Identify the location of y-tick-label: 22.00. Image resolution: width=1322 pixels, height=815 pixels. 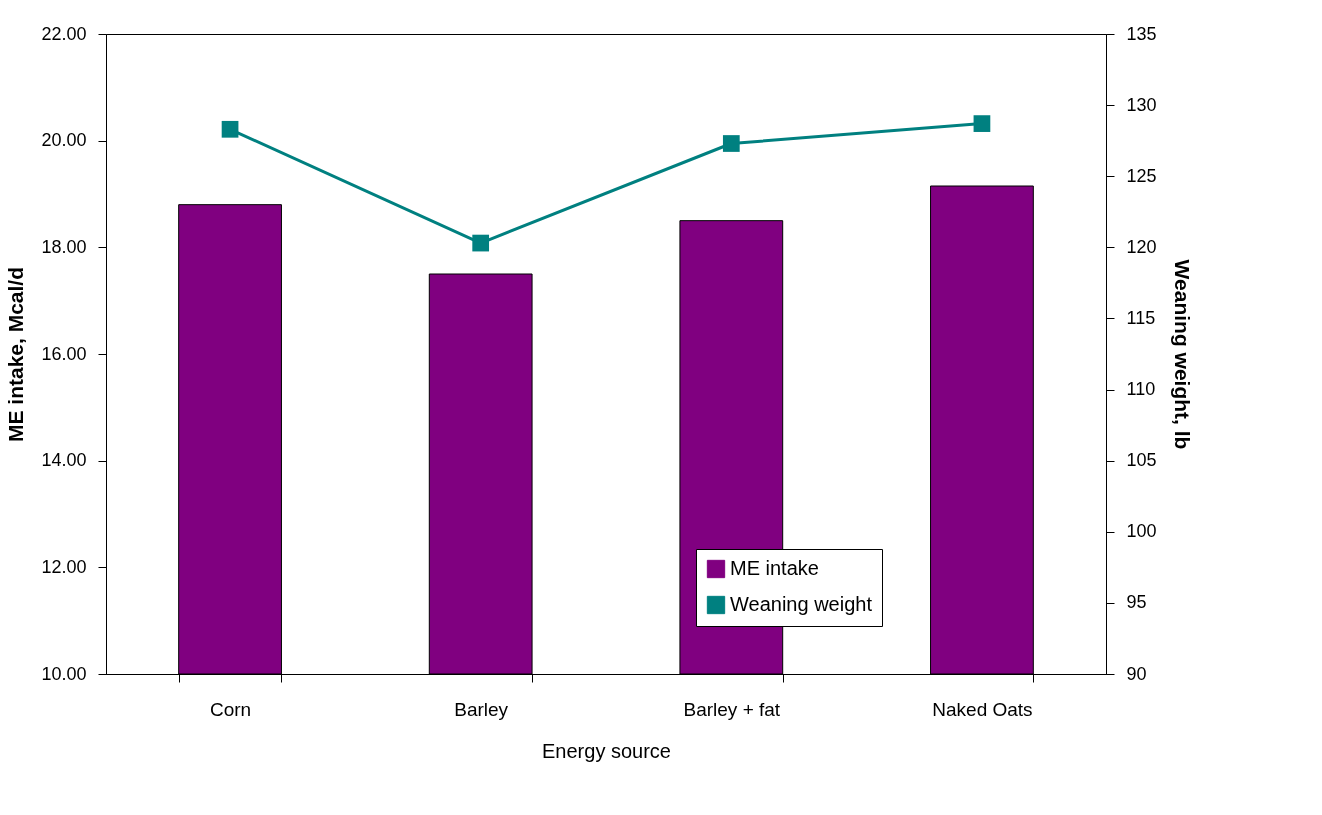
(64, 33).